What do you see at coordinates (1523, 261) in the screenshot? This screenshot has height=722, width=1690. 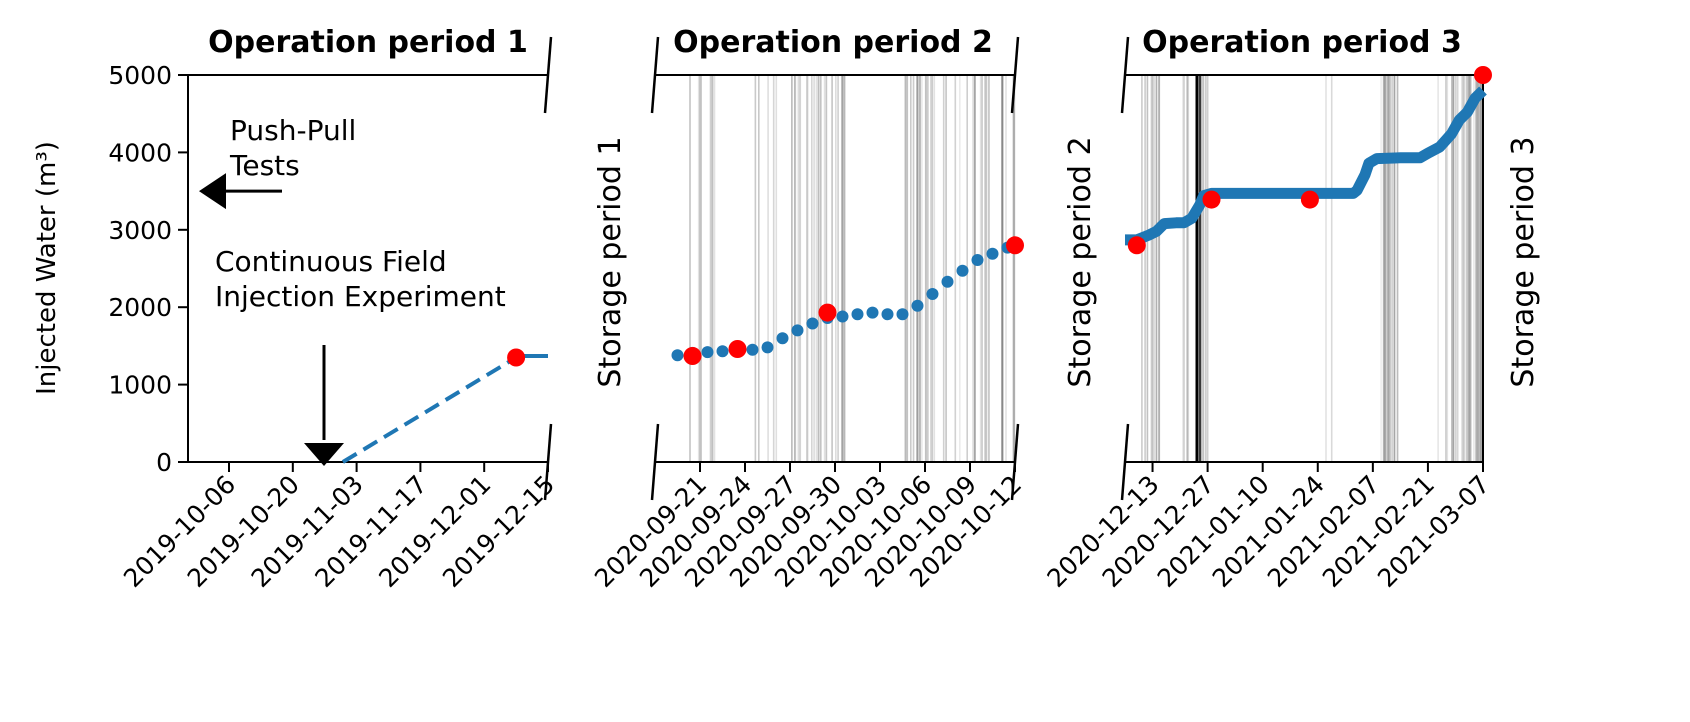 I see `storage-period-label: Storage period 3` at bounding box center [1523, 261].